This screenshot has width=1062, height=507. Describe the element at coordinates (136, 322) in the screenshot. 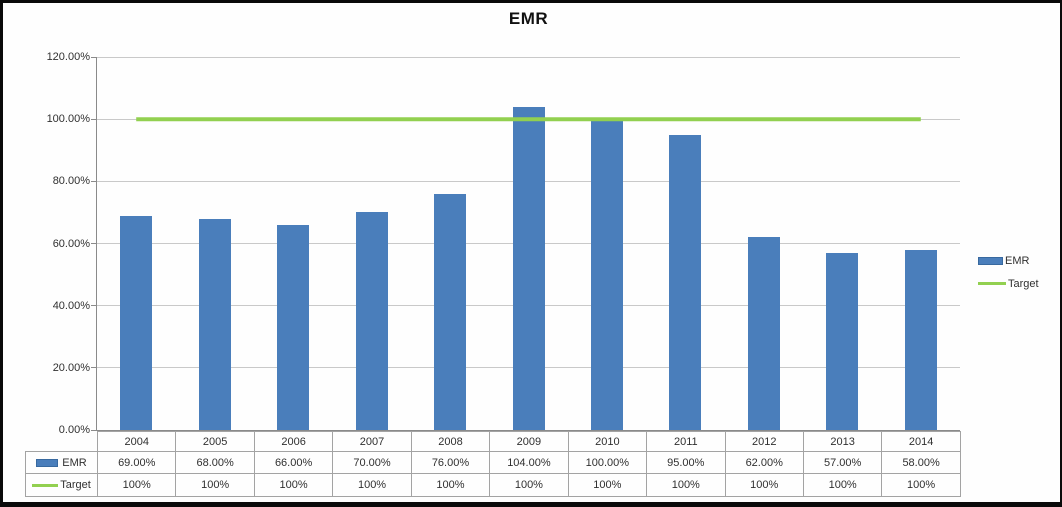

I see `bar-2004` at that location.